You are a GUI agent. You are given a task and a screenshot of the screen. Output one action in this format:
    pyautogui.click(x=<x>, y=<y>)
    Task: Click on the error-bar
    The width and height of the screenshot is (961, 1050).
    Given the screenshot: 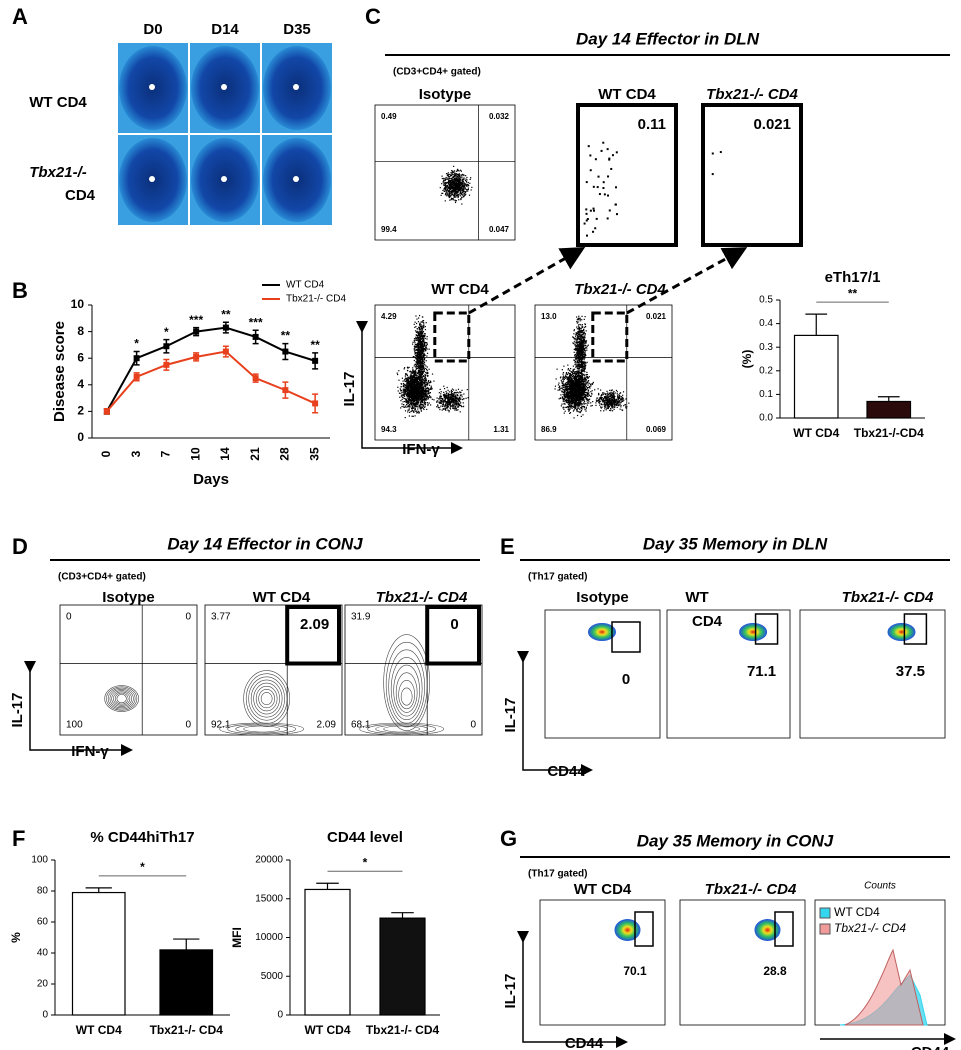 What is the action you would take?
    pyautogui.click(x=402, y=915)
    